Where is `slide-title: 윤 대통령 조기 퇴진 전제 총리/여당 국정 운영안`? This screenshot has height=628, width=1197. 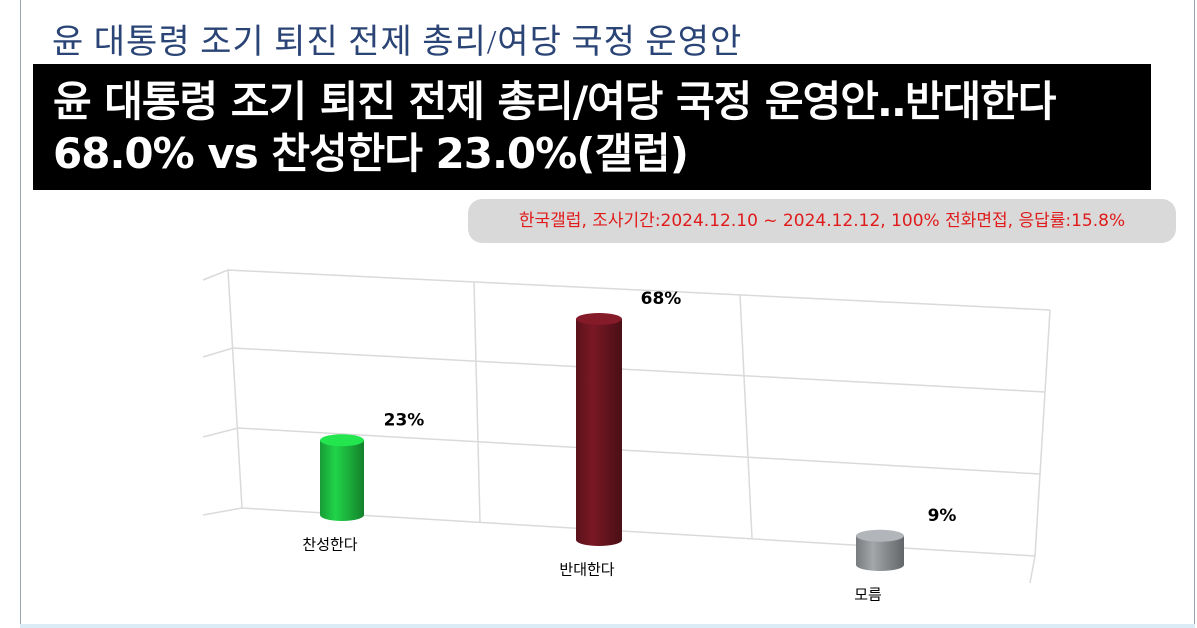
slide-title: 윤 대통령 조기 퇴진 전제 총리/여당 국정 운영안 is located at coordinates (397, 42).